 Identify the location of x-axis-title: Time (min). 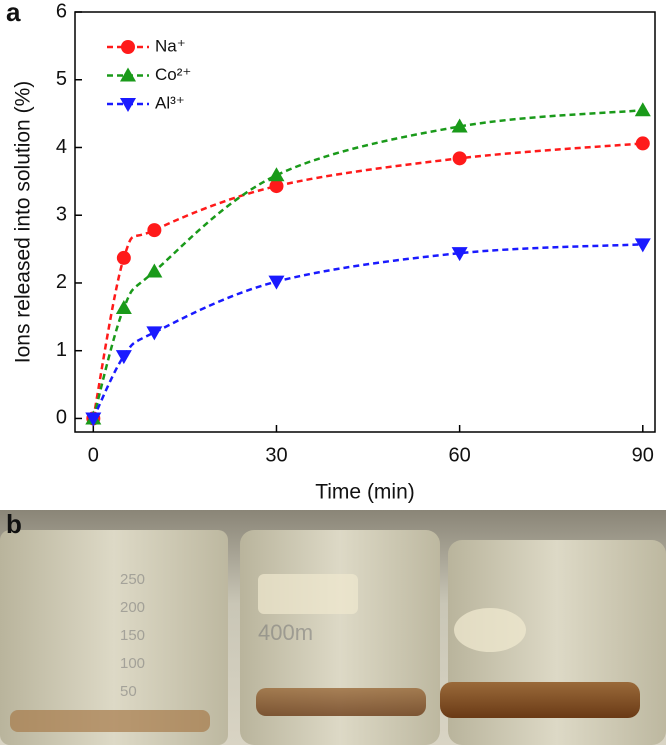
(365, 492).